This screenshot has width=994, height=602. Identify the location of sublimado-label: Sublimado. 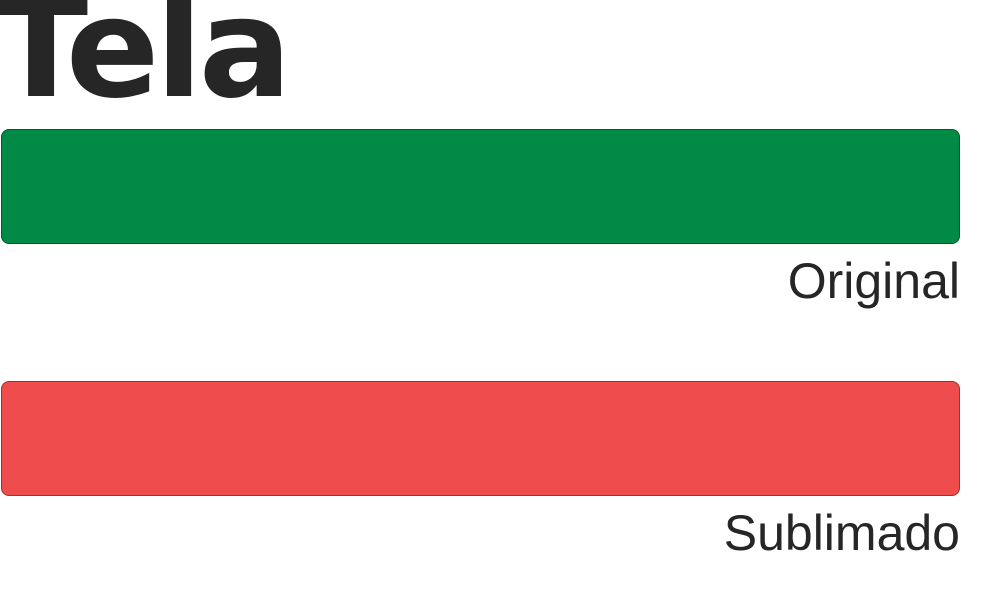
(841, 533).